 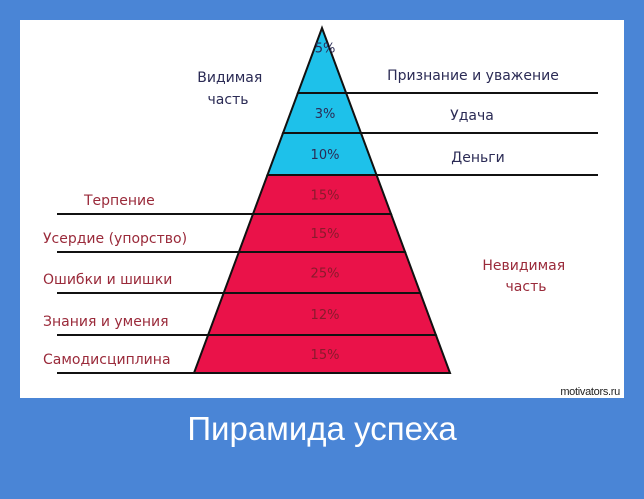 I want to click on layer-label: Знания и умения, so click(x=106, y=322).